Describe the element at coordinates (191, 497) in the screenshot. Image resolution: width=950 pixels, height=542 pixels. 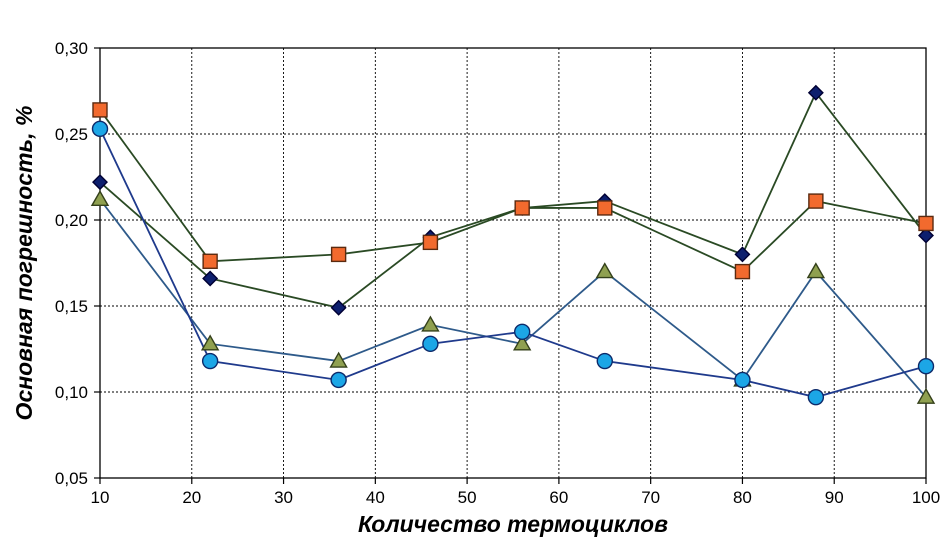
I see `x-tick-label: 20` at that location.